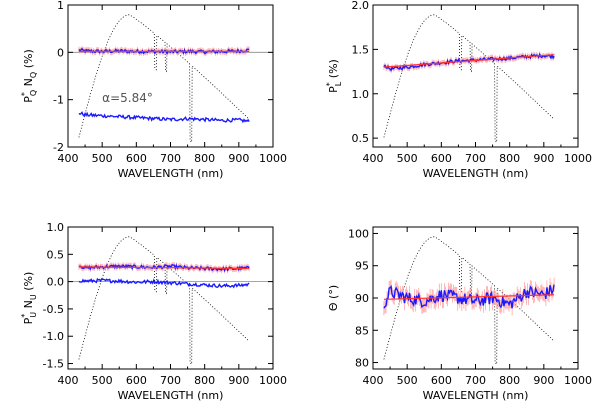 The image size is (600, 414). I want to click on y-tick-label: 1, so click(60, 6).